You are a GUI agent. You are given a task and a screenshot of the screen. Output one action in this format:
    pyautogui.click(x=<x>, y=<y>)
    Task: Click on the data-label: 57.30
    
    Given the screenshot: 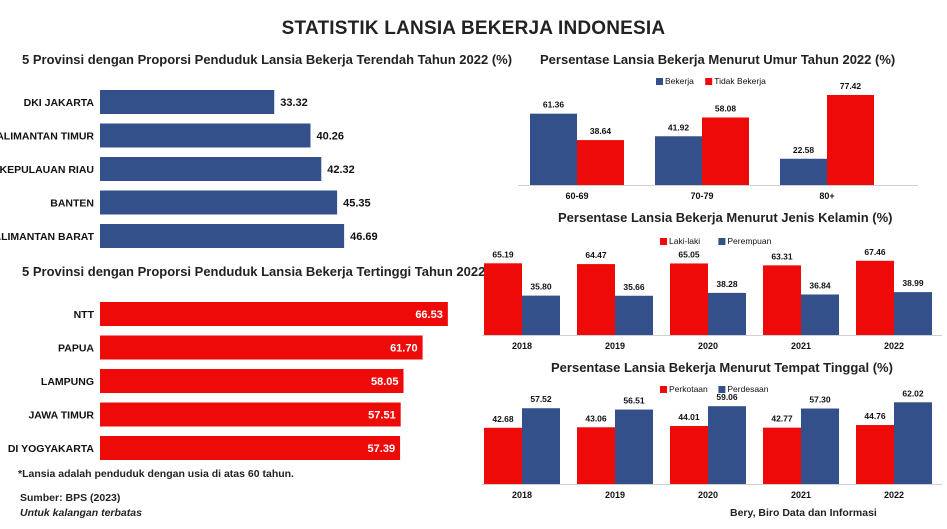 What is the action you would take?
    pyautogui.click(x=820, y=400)
    